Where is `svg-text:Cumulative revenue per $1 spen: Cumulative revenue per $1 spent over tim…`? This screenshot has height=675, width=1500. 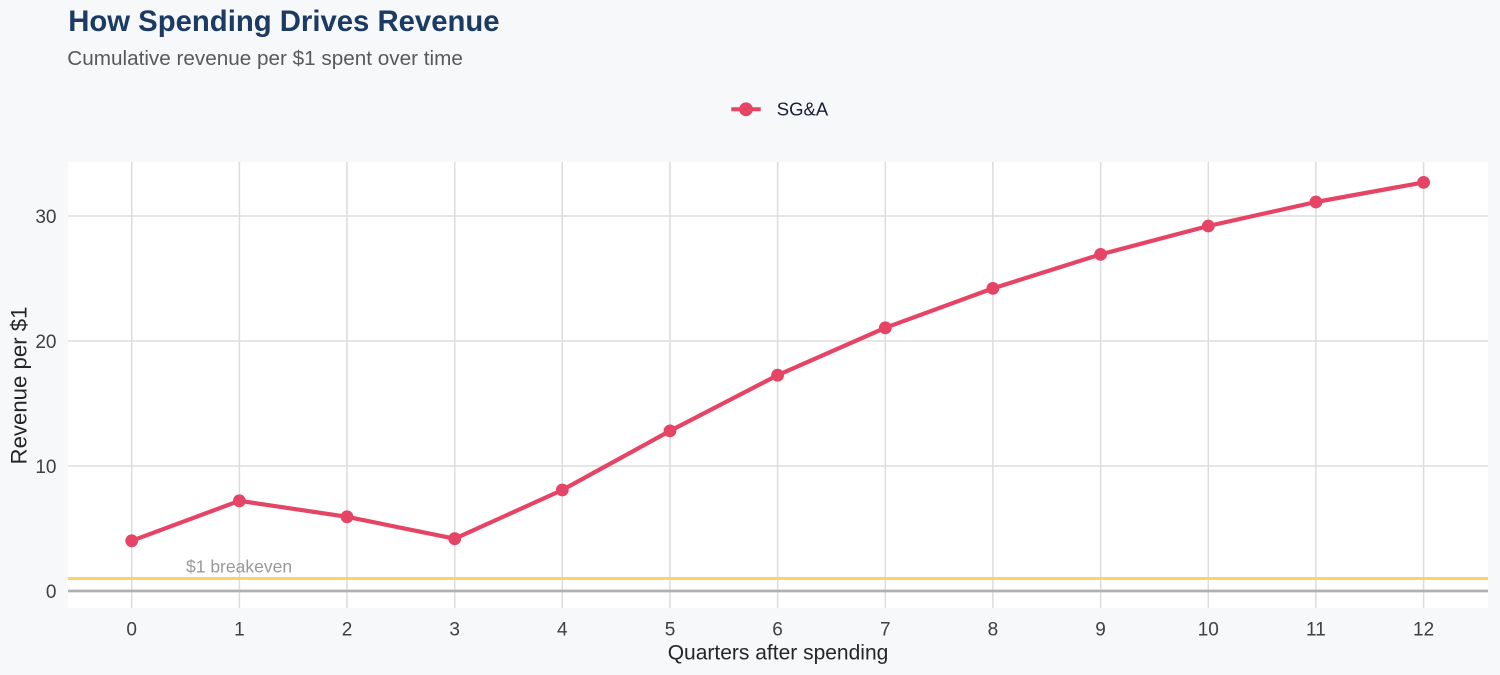
svg-text:Cumulative revenue per $1 spen: Cumulative revenue per $1 spent over tim… is located at coordinates (265, 58).